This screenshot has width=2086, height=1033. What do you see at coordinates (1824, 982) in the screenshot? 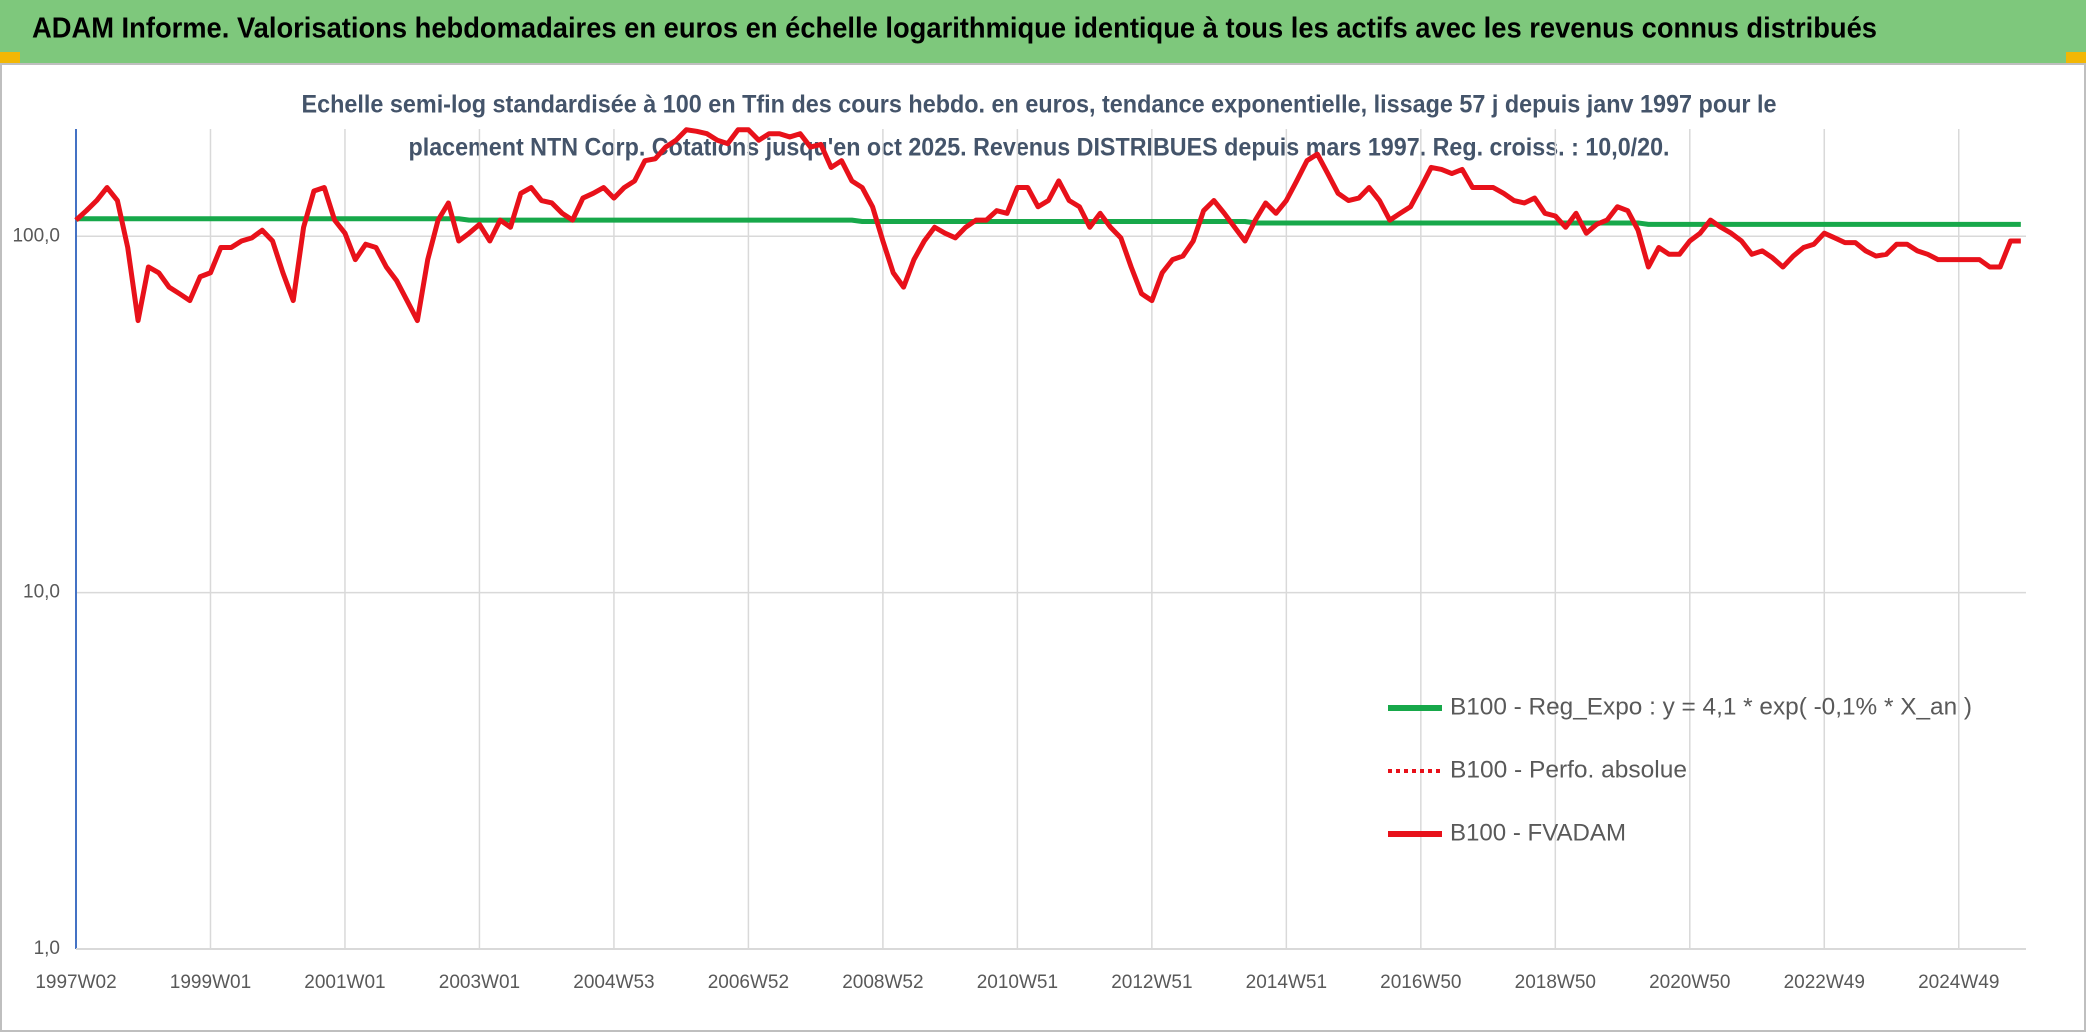
I see `x-tick-label: 2022W49` at bounding box center [1824, 982].